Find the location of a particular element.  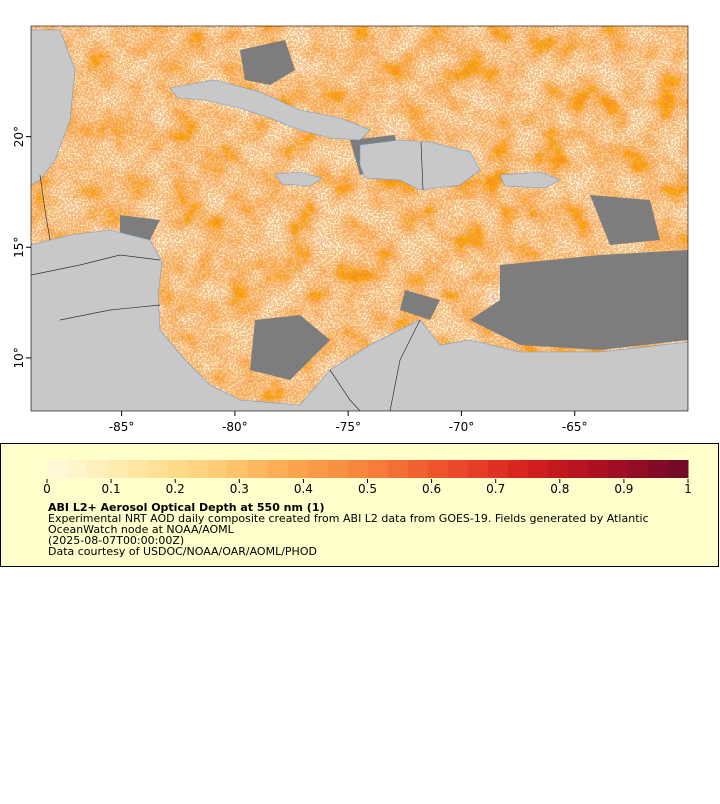

y-tick-label: 10° is located at coordinates (19, 357).